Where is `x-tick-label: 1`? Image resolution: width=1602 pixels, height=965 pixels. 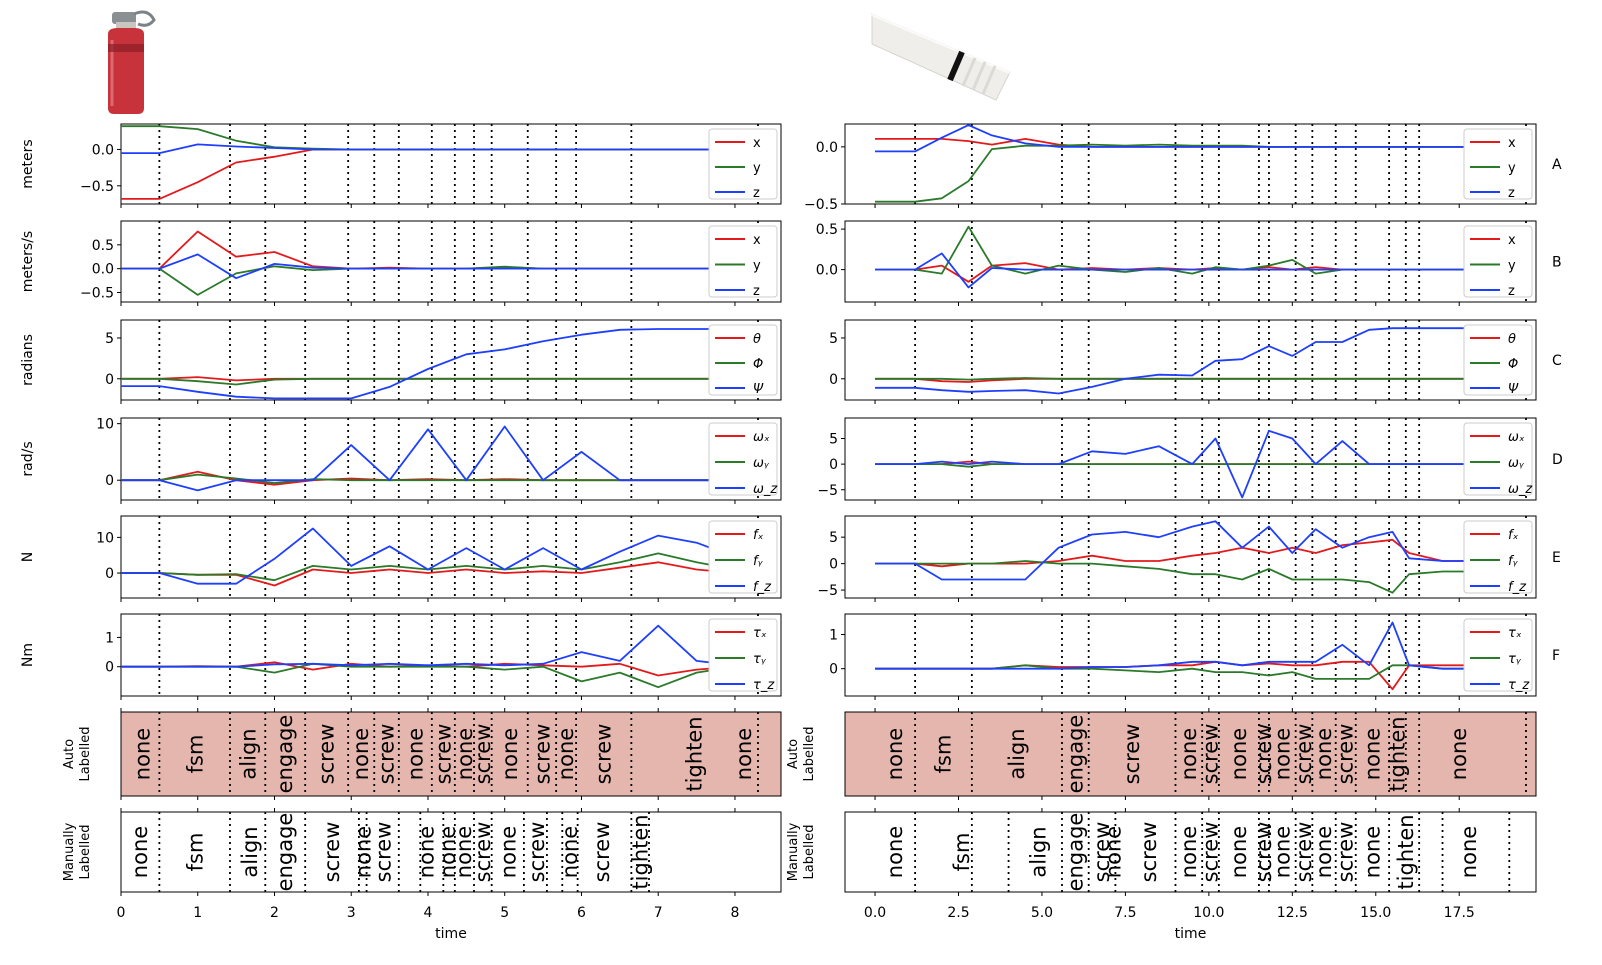
x-tick-label: 1 is located at coordinates (197, 913).